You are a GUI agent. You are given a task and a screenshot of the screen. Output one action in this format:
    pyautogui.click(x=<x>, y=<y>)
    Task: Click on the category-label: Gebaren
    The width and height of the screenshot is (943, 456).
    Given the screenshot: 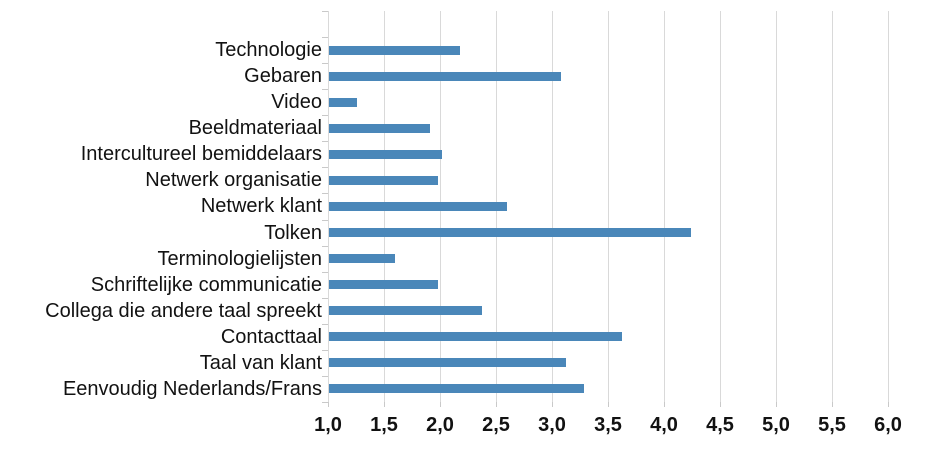 What is the action you would take?
    pyautogui.click(x=283, y=76)
    